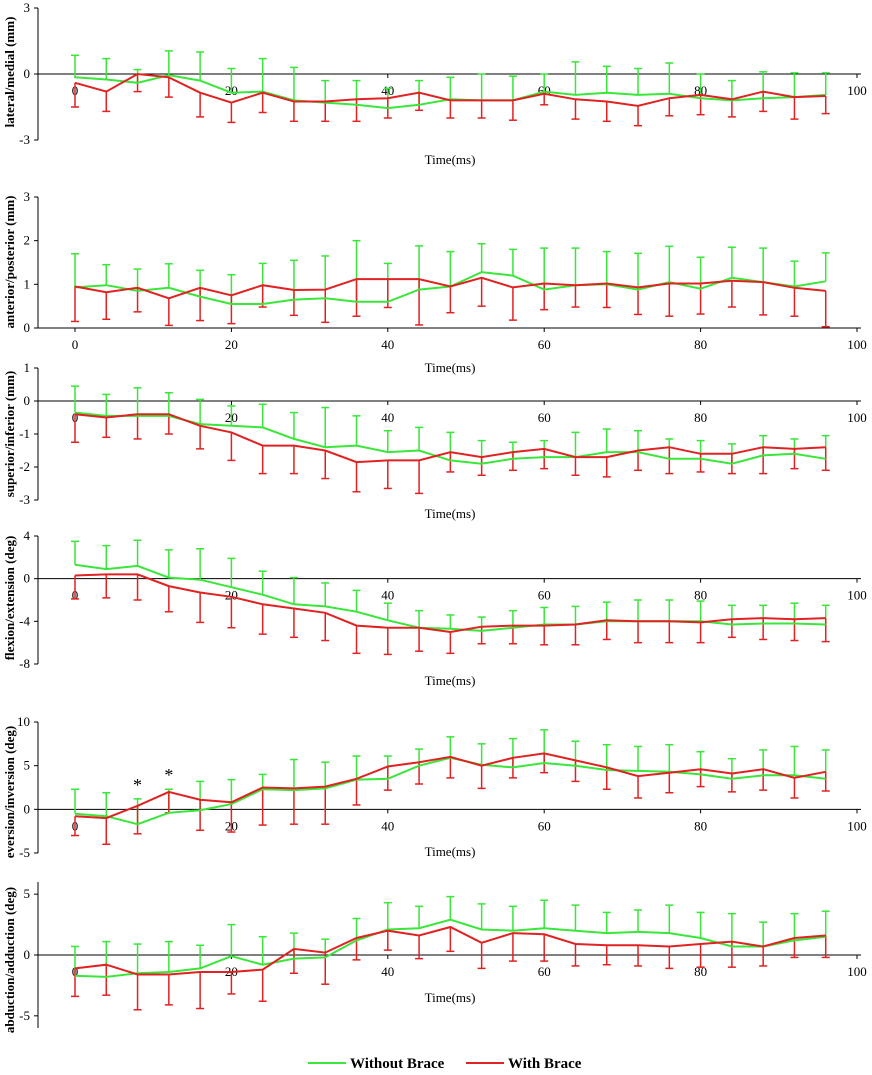  Describe the element at coordinates (24, 620) in the screenshot. I see `y-tick-label: -4` at that location.